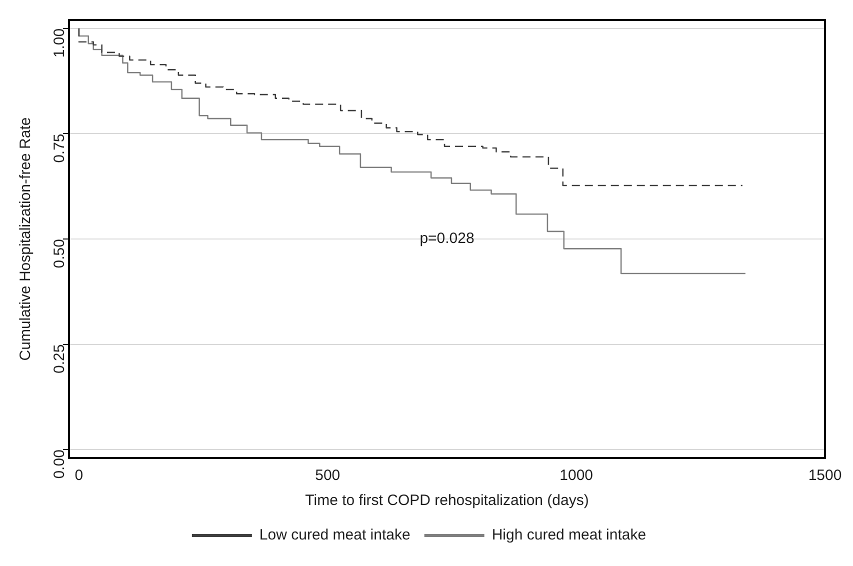 Image resolution: width=853 pixels, height=566 pixels. Describe the element at coordinates (59, 253) in the screenshot. I see `y-tick-label: 0.50` at that location.